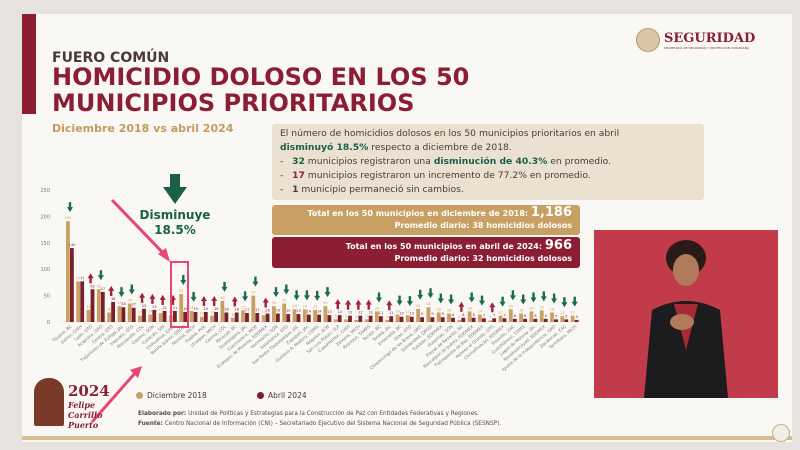 The width and height of the screenshot is (800, 450). What do you see at coordinates (185, 309) in the screenshot?
I see `data-label-apr: 19` at bounding box center [185, 309].